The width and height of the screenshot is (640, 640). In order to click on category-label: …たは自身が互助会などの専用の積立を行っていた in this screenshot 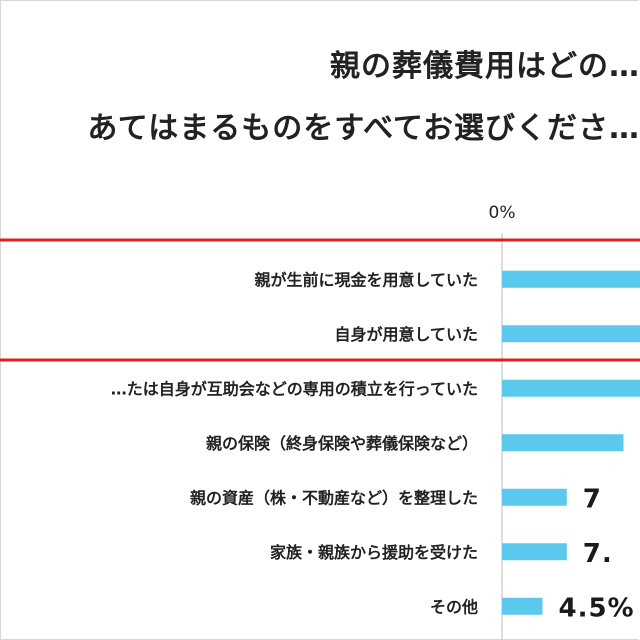, I will do `click(294, 388)`.